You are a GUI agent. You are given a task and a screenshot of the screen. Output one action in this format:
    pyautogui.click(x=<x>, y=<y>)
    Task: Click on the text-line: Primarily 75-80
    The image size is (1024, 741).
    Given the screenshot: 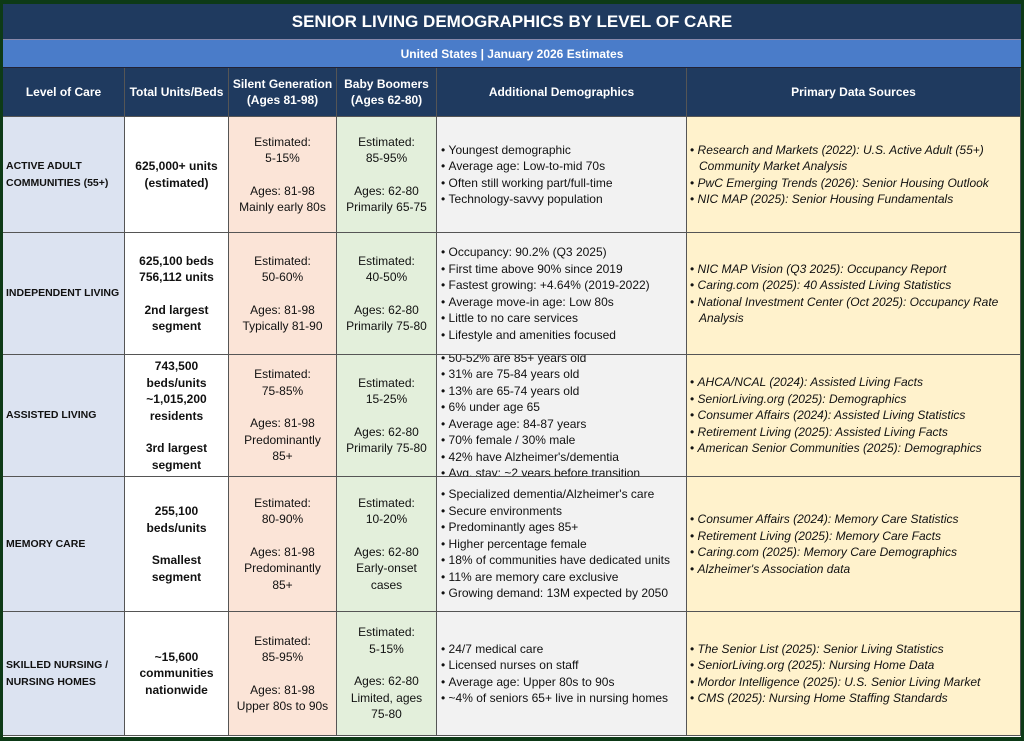 What is the action you would take?
    pyautogui.click(x=386, y=326)
    